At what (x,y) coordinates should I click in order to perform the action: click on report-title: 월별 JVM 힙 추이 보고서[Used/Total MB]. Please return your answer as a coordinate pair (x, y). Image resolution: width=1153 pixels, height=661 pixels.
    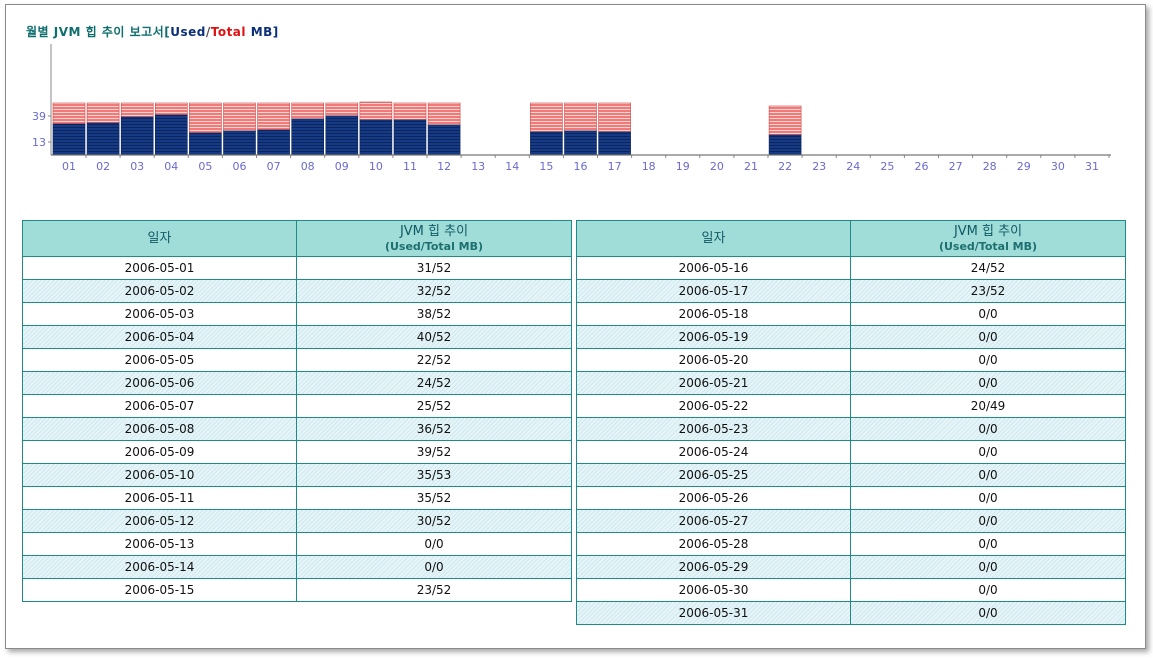
    Looking at the image, I should click on (152, 32).